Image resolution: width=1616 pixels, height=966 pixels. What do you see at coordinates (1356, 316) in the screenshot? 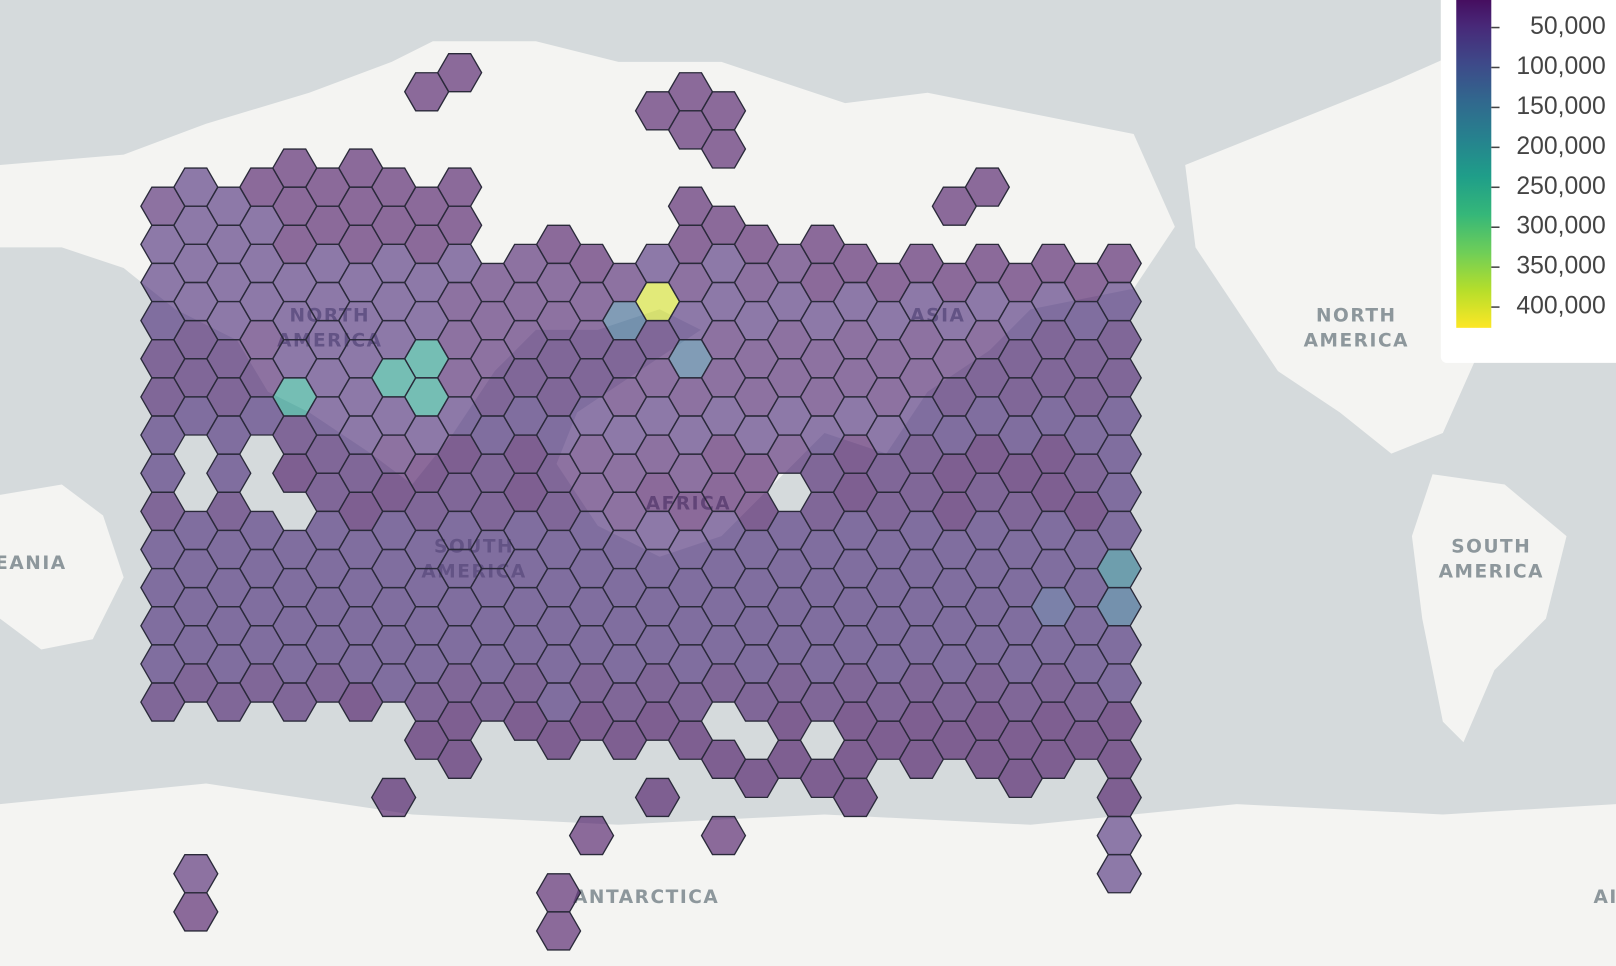
I see `map-label: NORTH` at bounding box center [1356, 316].